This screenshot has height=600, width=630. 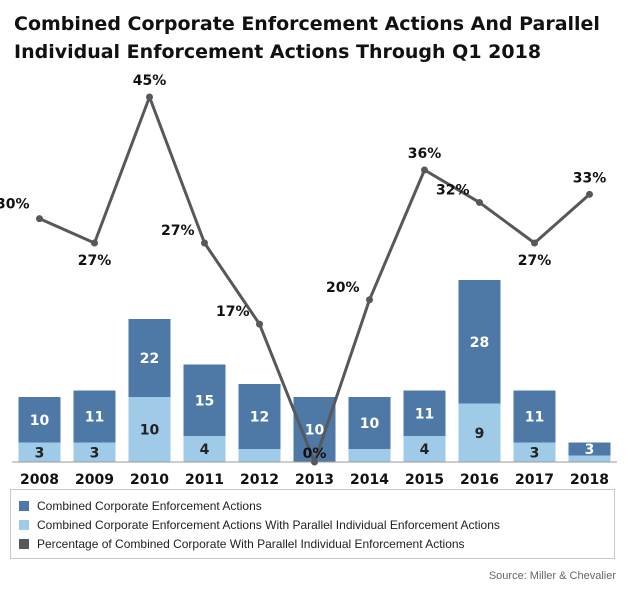 I want to click on percentage-point-2010, so click(x=149, y=97).